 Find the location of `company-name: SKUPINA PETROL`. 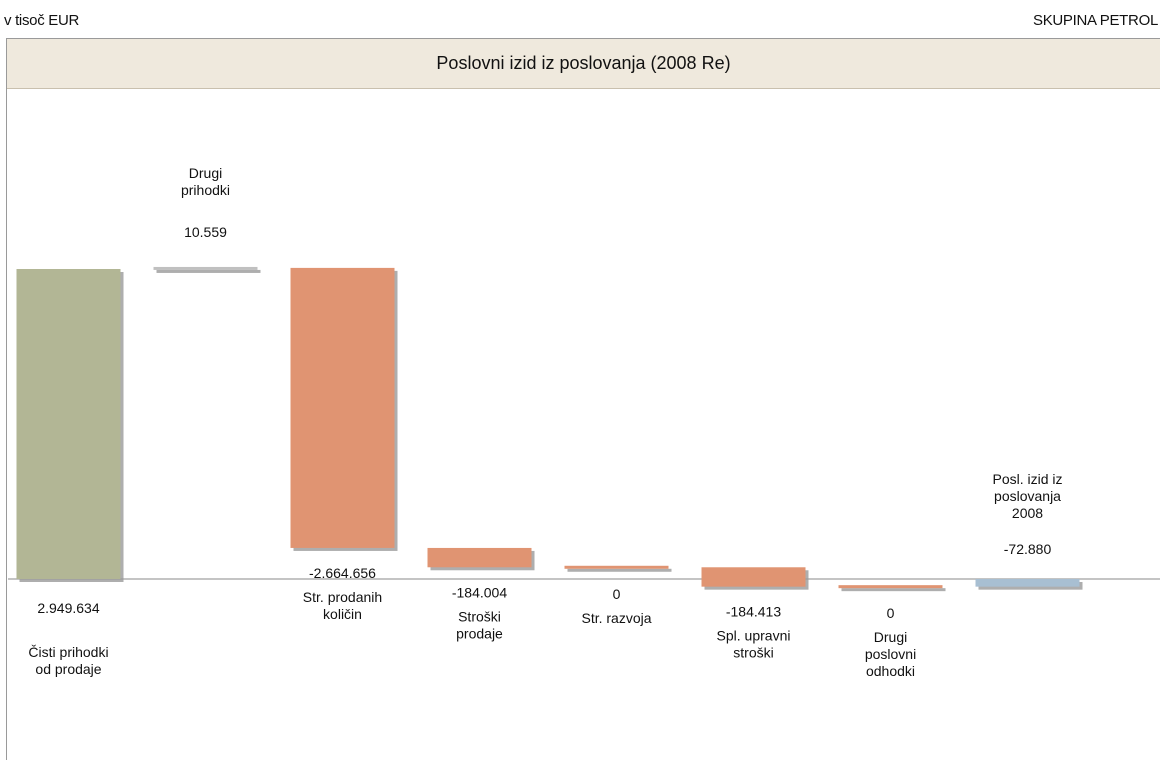

company-name: SKUPINA PETROL is located at coordinates (1095, 20).